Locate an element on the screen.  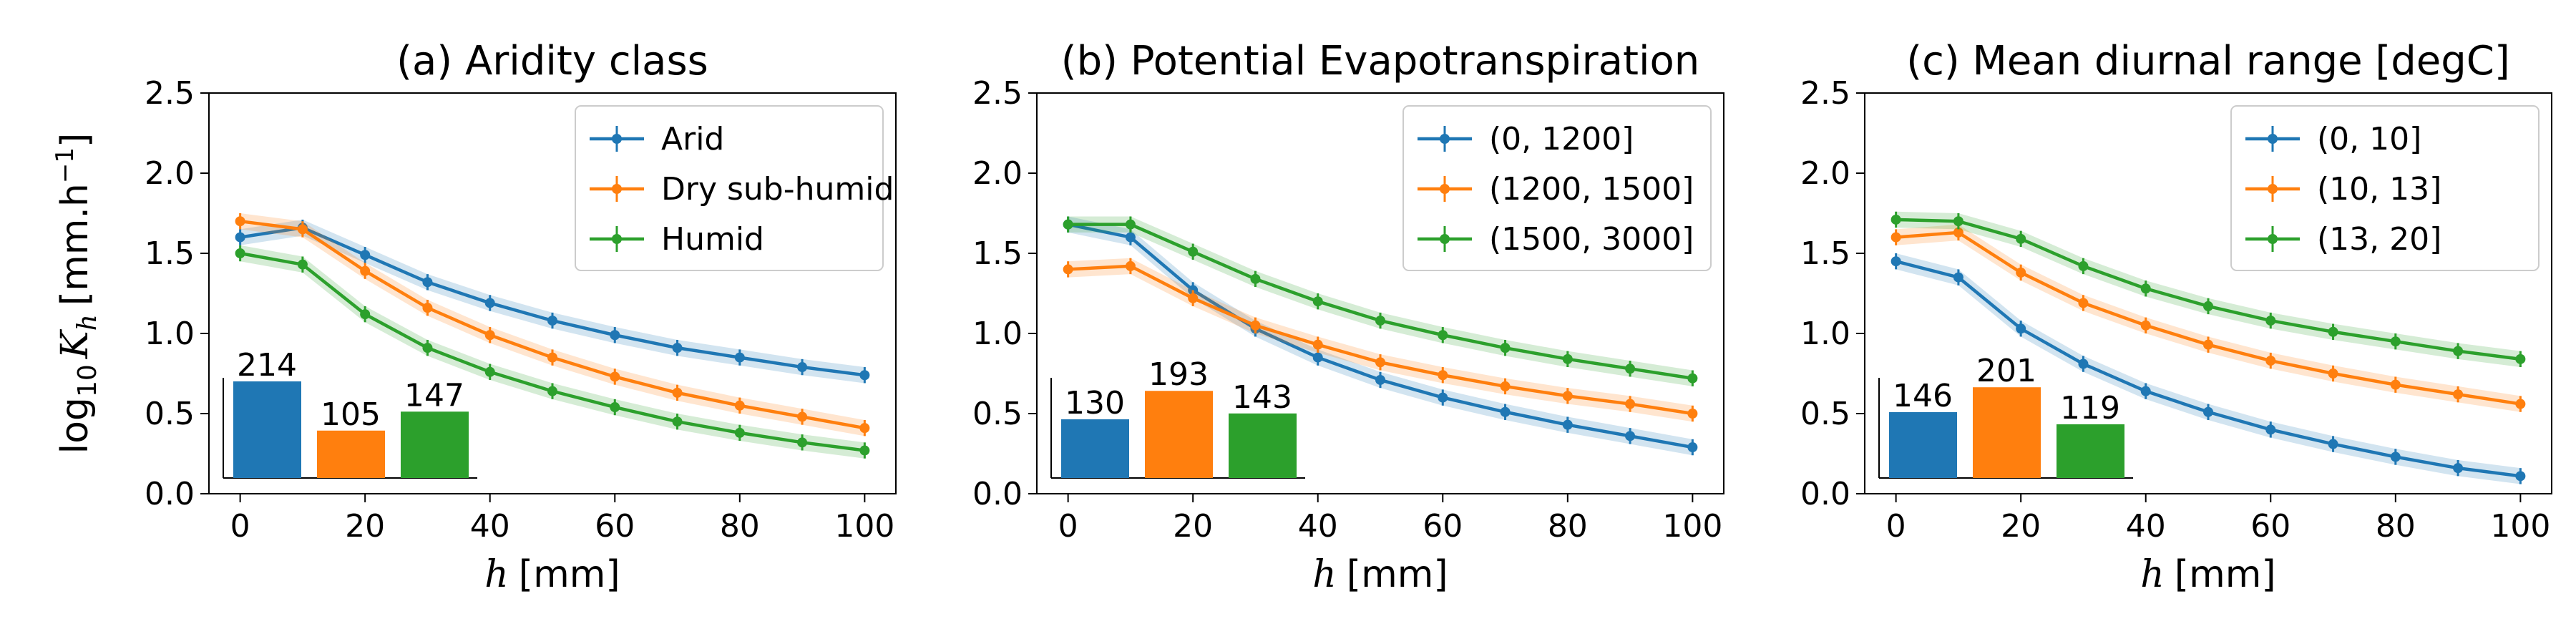
legend-entry: (0, 10] is located at coordinates (2333, 139).